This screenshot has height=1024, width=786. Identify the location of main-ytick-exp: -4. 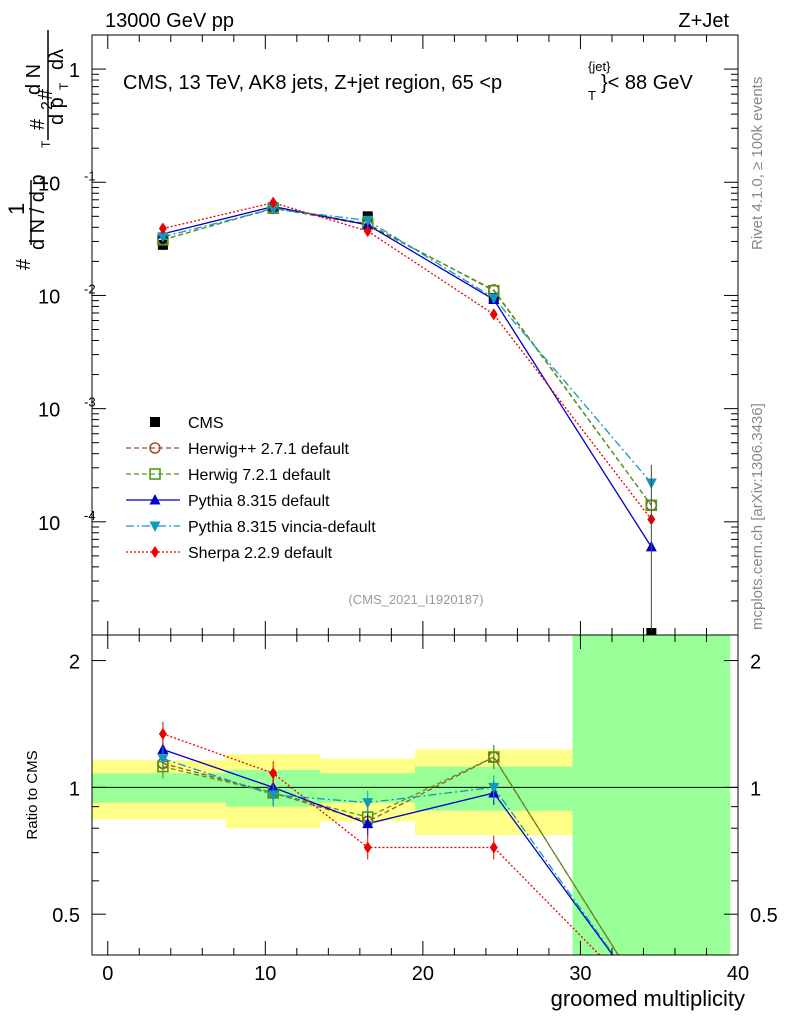
(90, 515).